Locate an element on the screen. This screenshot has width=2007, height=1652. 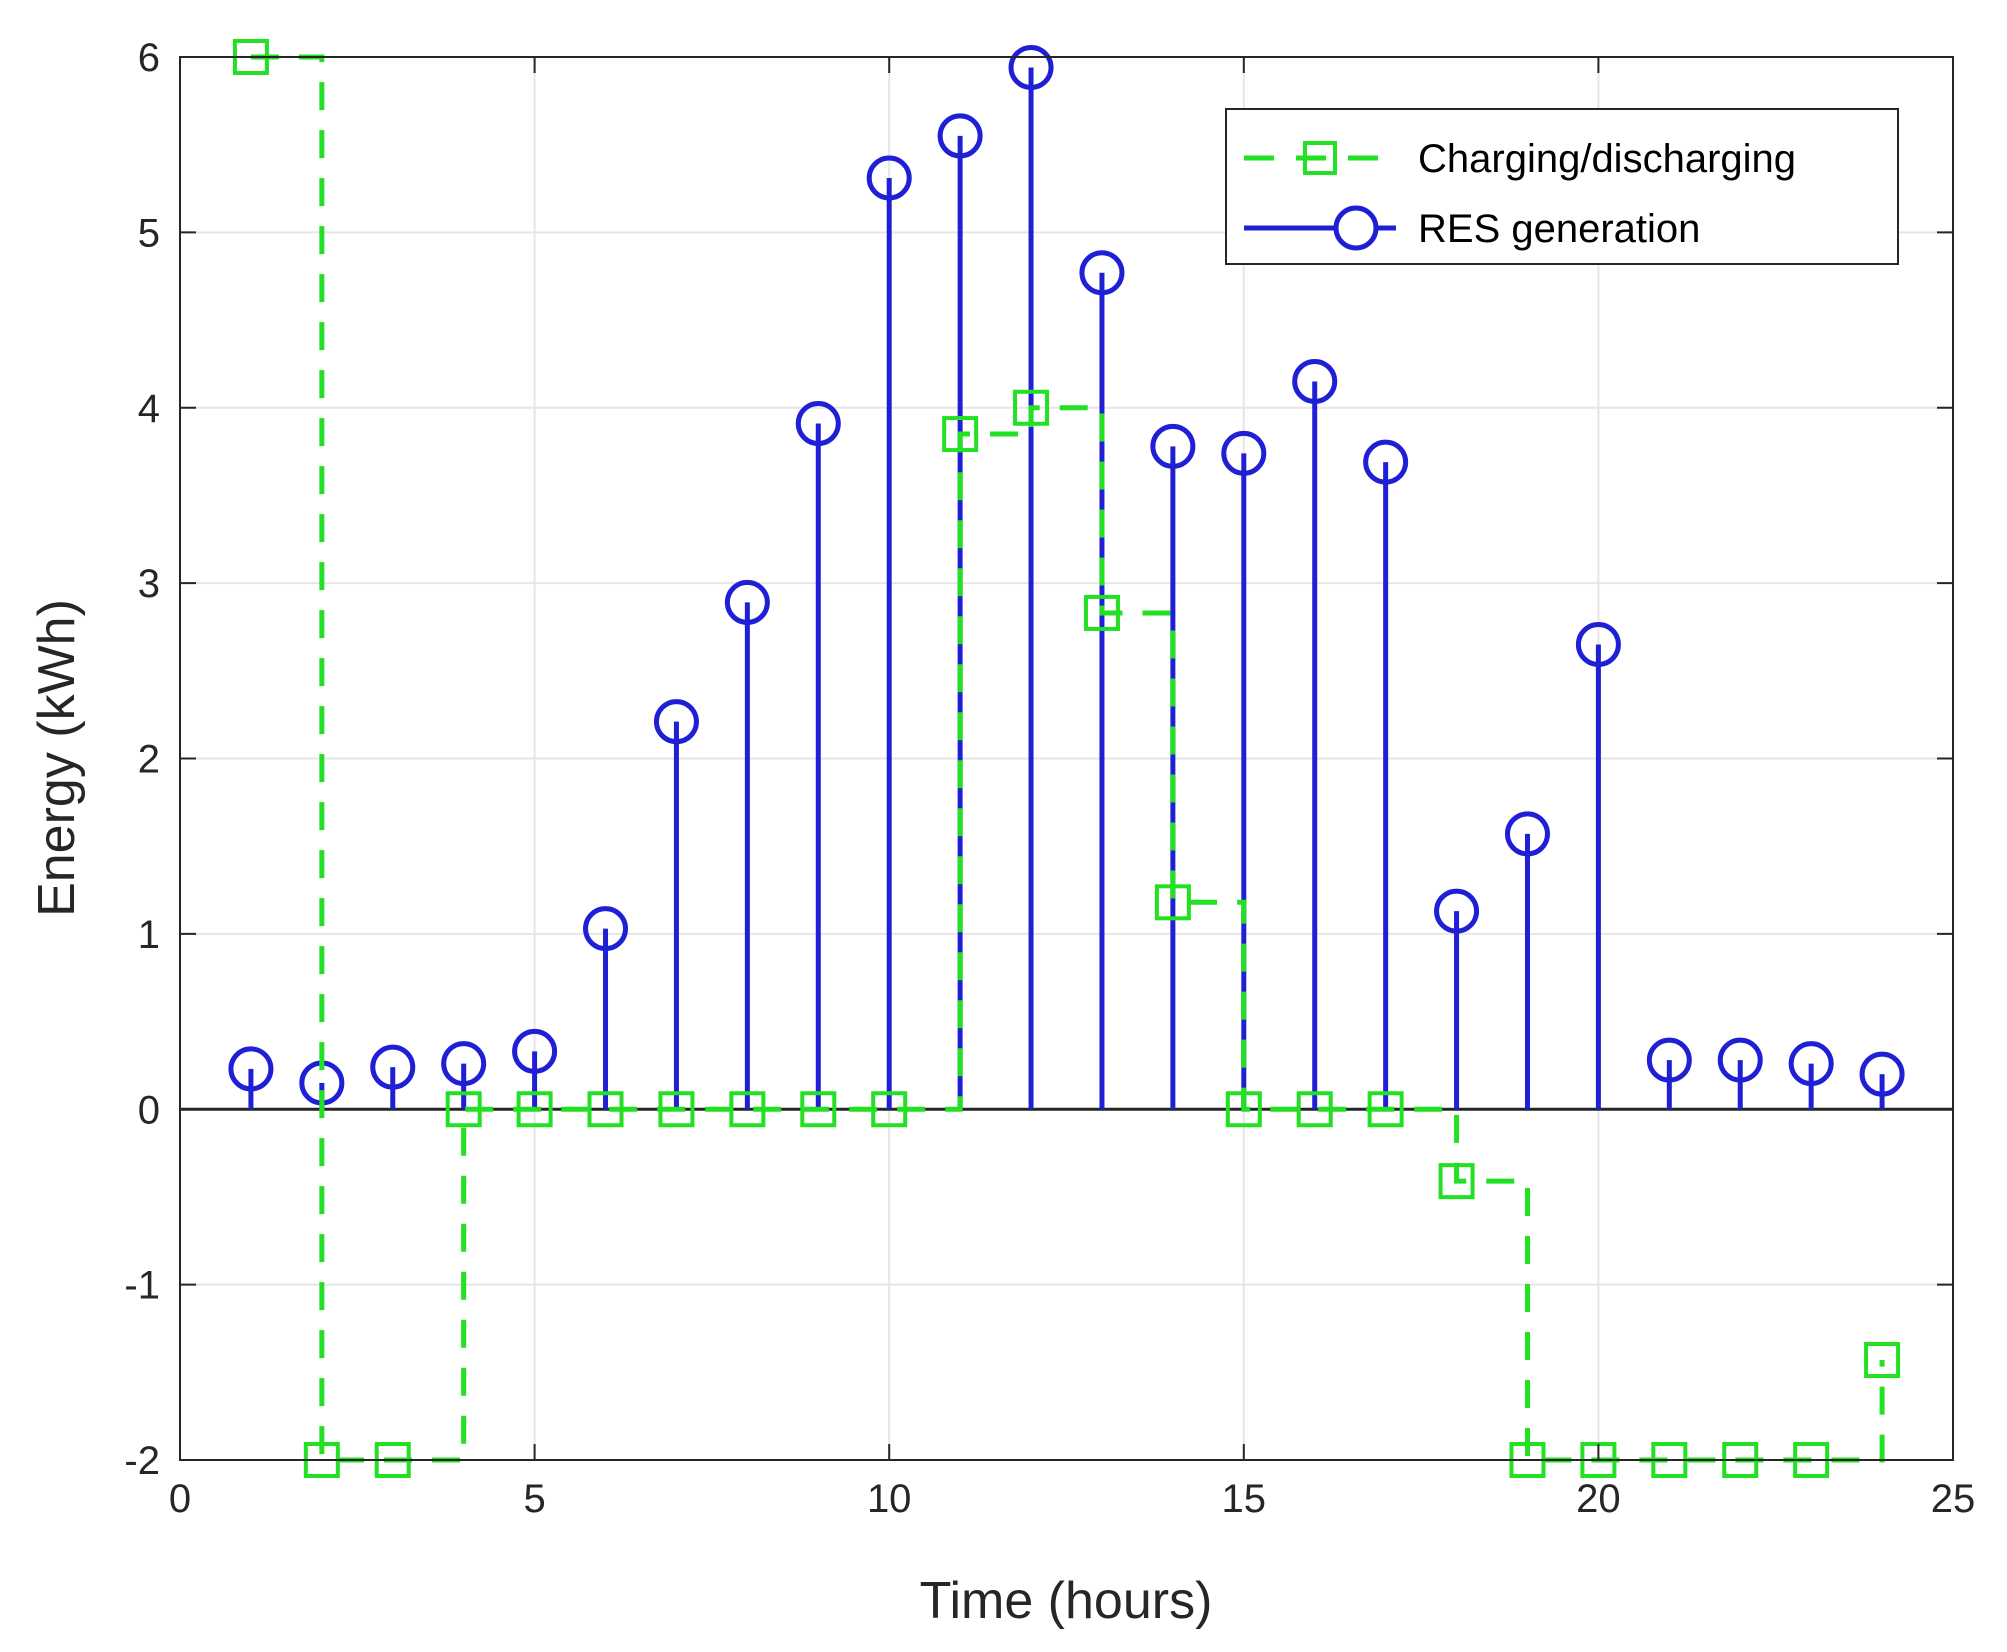
y-axis-label: Energy (kWh) is located at coordinates (57, 758).